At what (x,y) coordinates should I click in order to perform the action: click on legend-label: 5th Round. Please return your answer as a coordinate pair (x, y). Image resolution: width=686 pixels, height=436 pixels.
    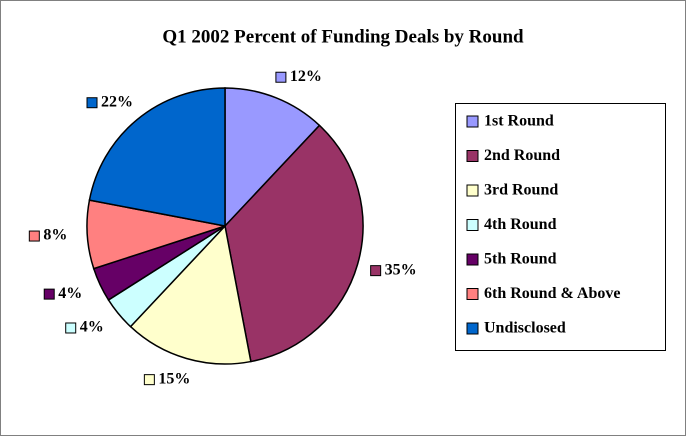
    Looking at the image, I should click on (520, 259).